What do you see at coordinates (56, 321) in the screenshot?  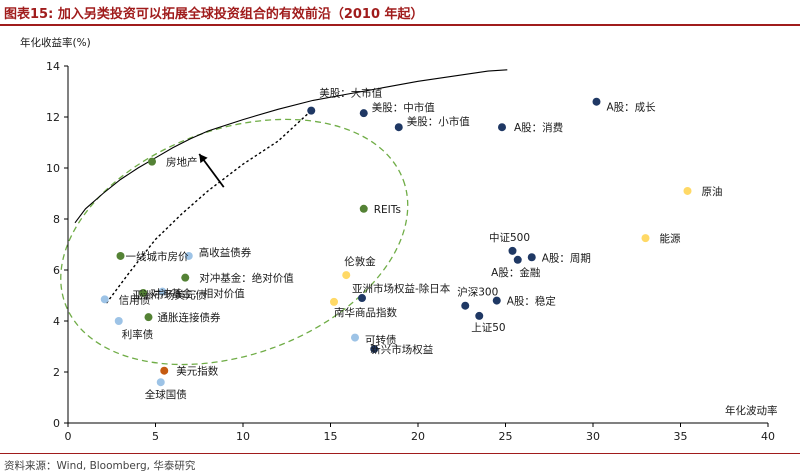 I see `y-tick-label: 4` at bounding box center [56, 321].